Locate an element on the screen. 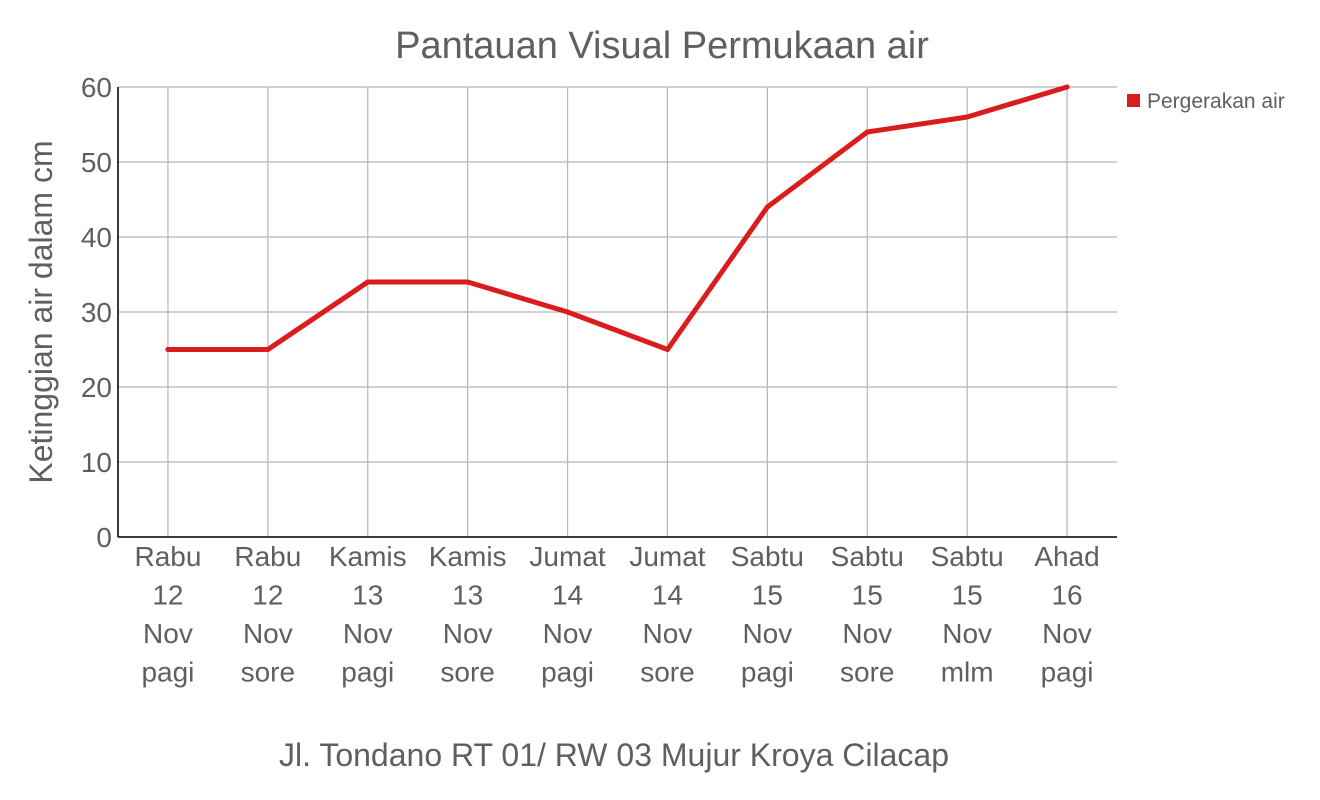 This screenshot has height=800, width=1320. x-tick-label: Rabu 12 Nov pagi is located at coordinates (167, 614).